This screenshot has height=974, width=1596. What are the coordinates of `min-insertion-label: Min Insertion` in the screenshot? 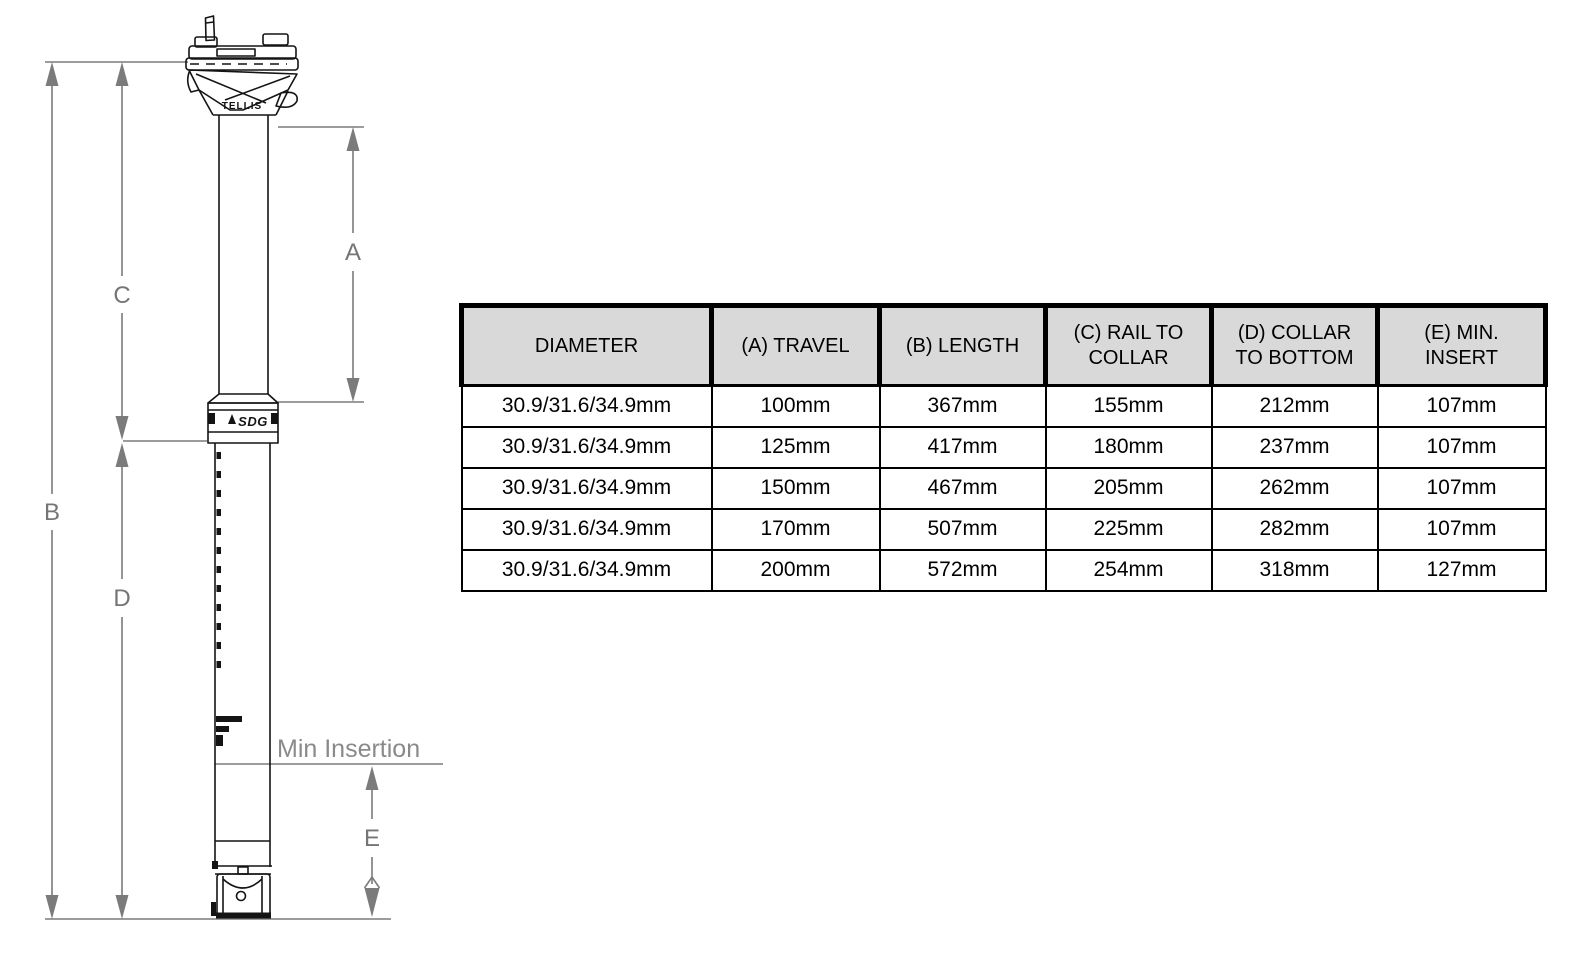 It's located at (348, 749).